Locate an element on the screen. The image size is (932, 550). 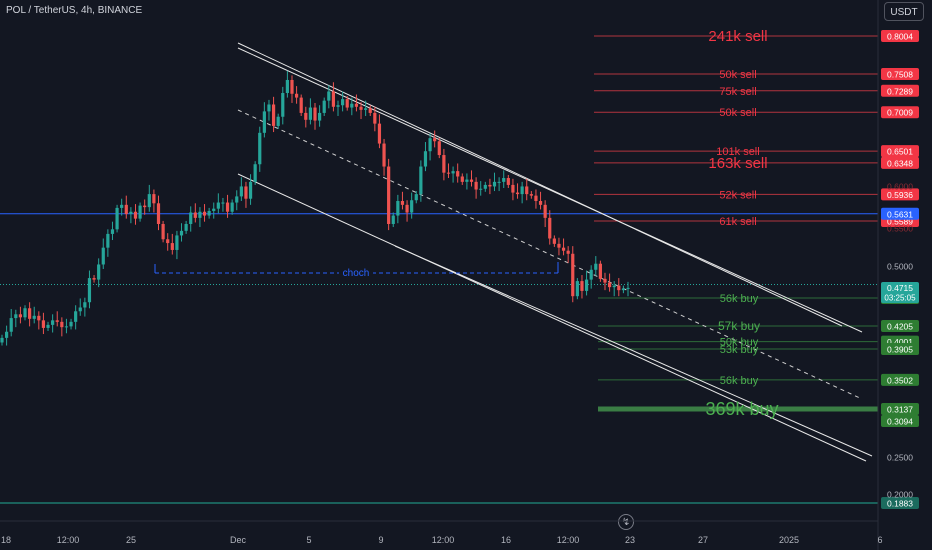
sell-order-label: 101k sell is located at coordinates (737, 152).